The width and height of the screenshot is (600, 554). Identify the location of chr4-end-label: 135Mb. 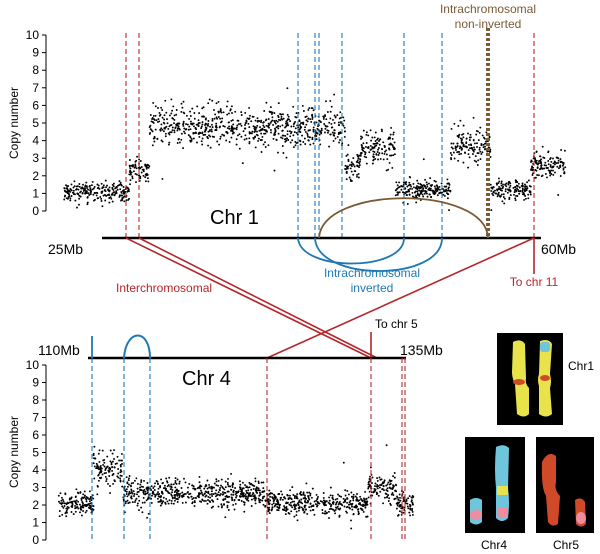
(421, 350).